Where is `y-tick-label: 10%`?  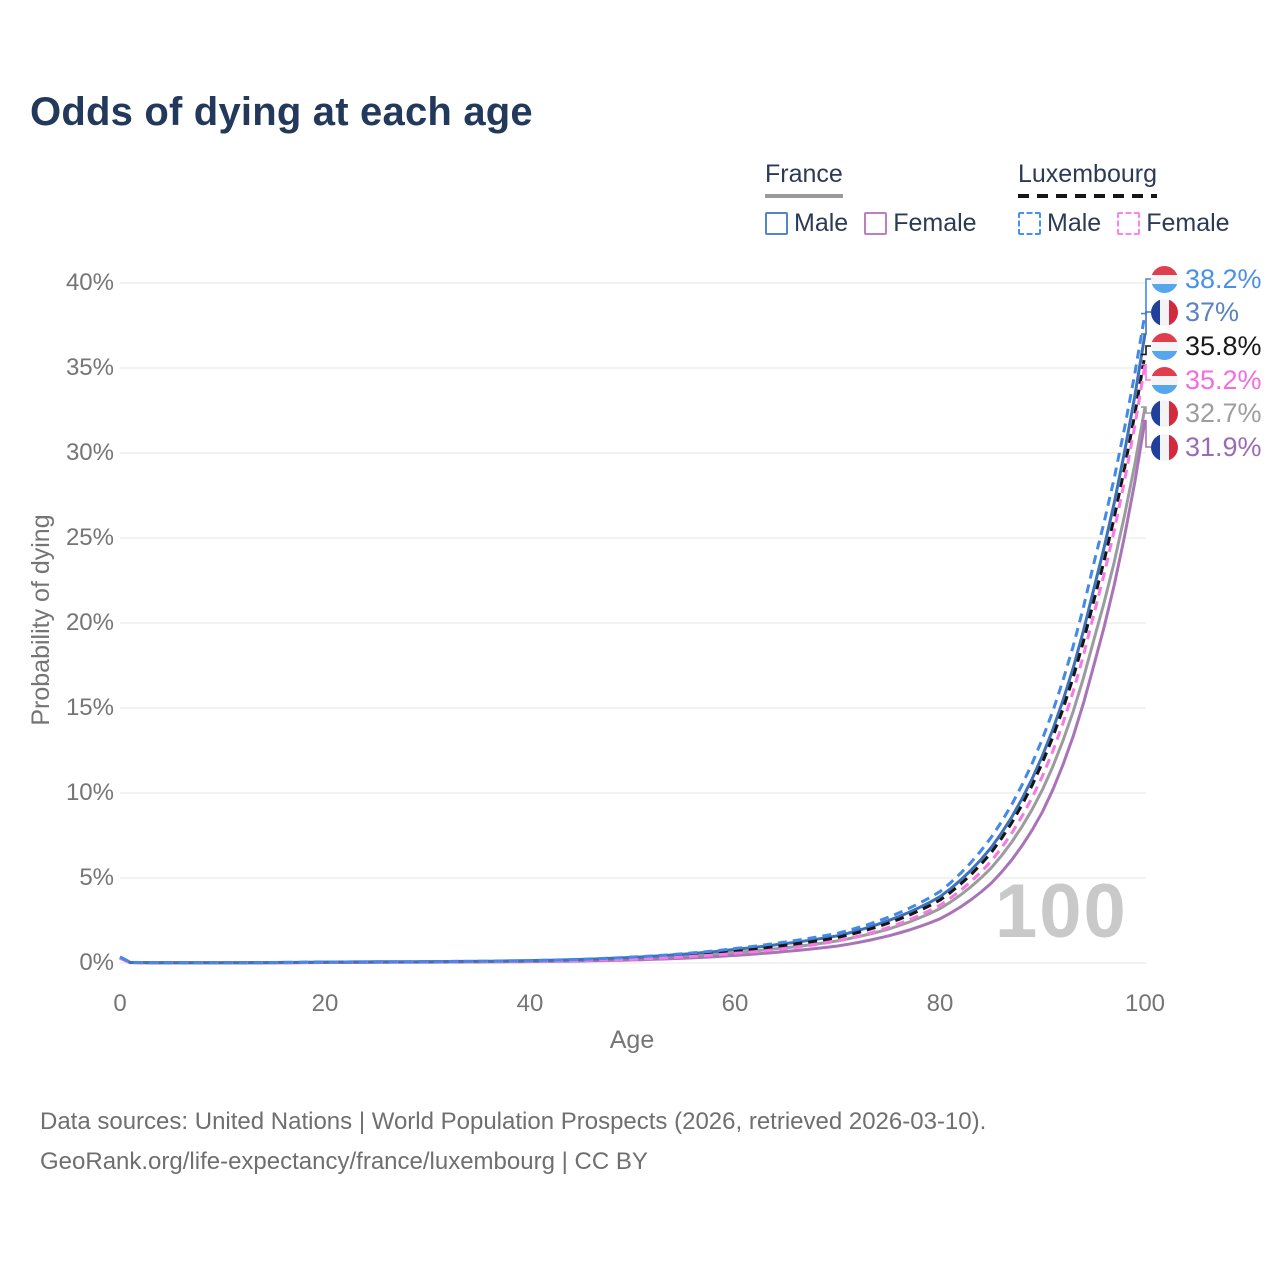 y-tick-label: 10% is located at coordinates (89, 792).